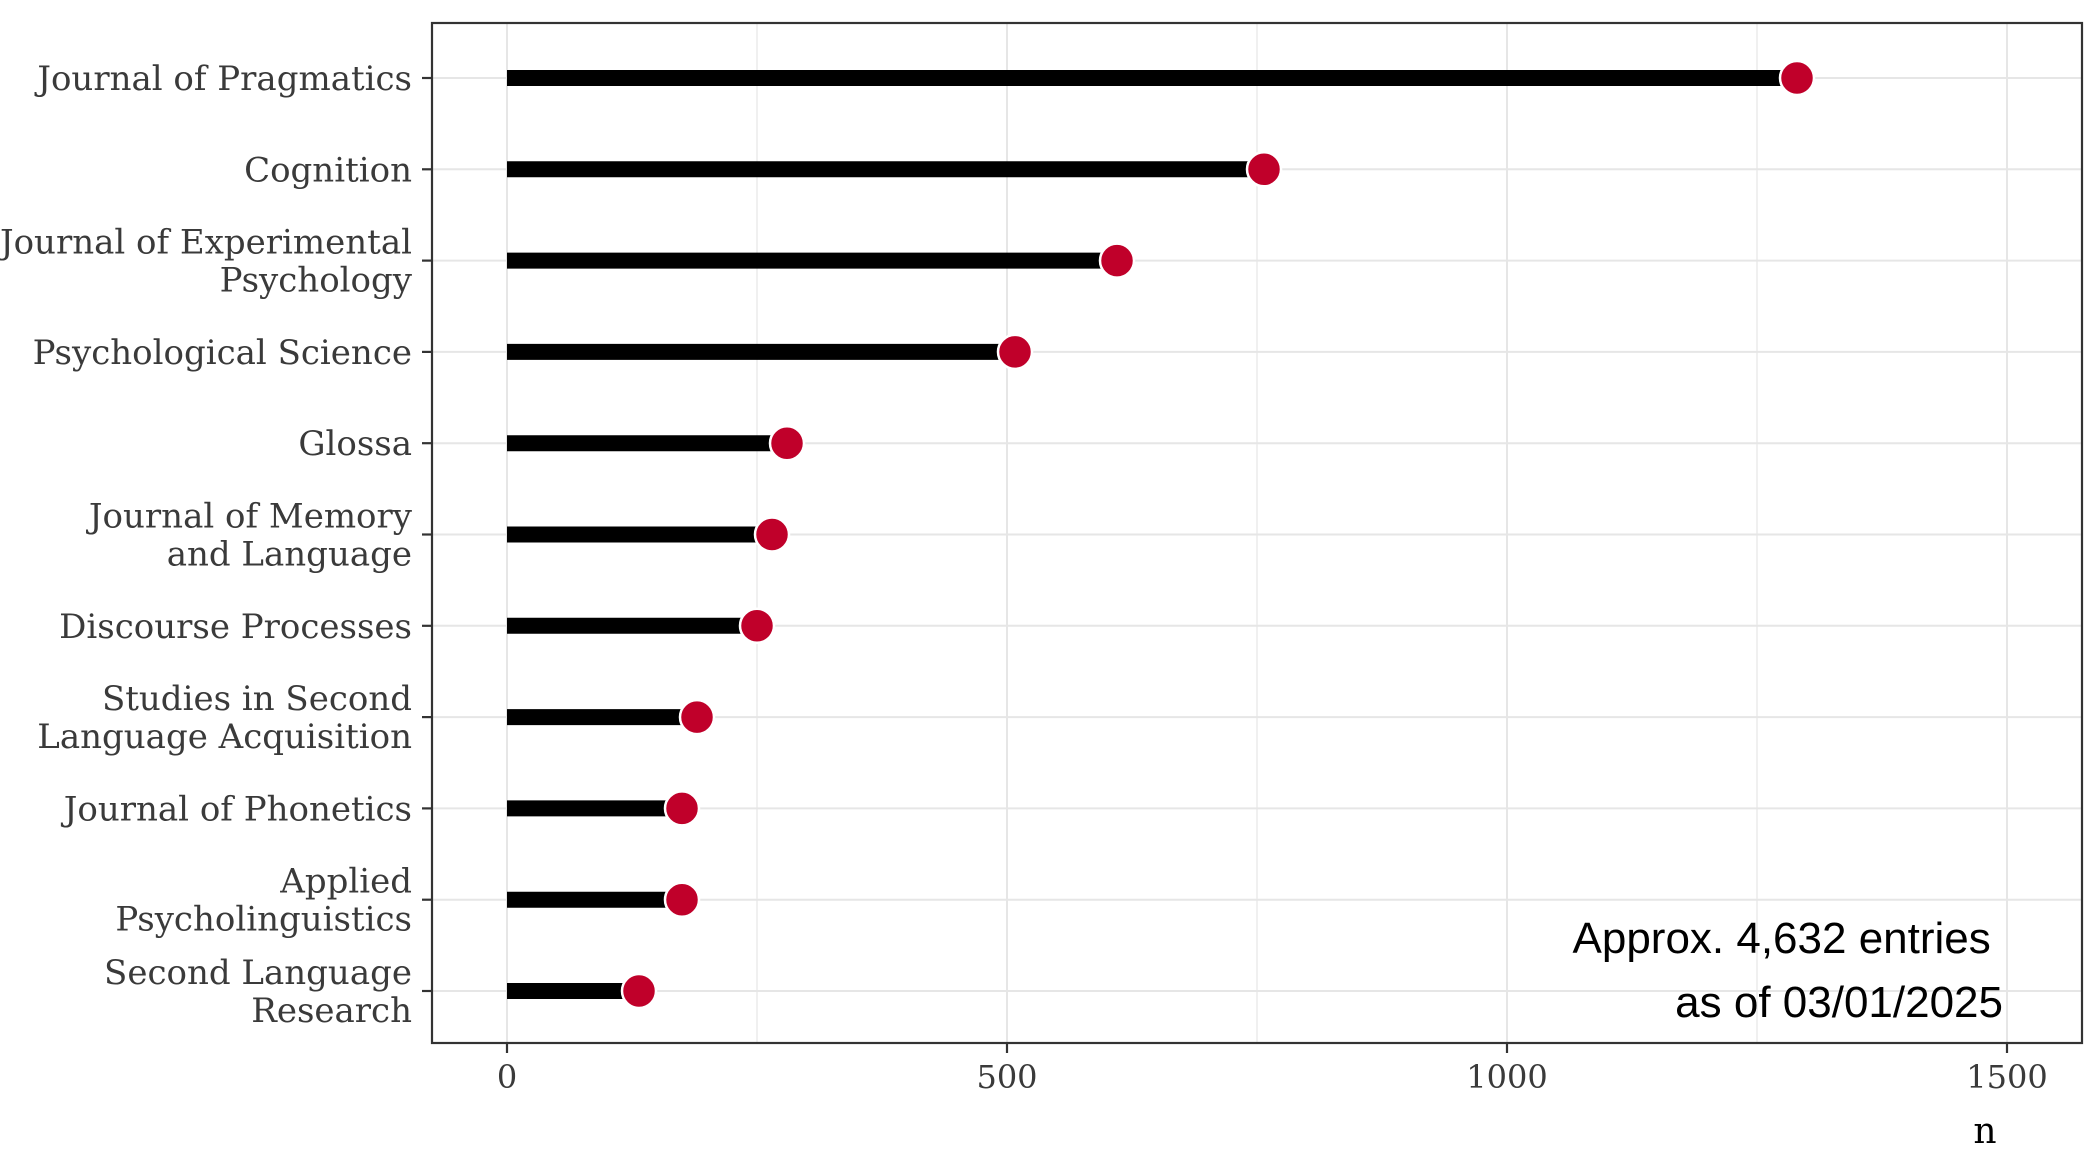 The image size is (2100, 1176). Describe the element at coordinates (316, 281) in the screenshot. I see `y-tick-label-line: Psychology` at that location.